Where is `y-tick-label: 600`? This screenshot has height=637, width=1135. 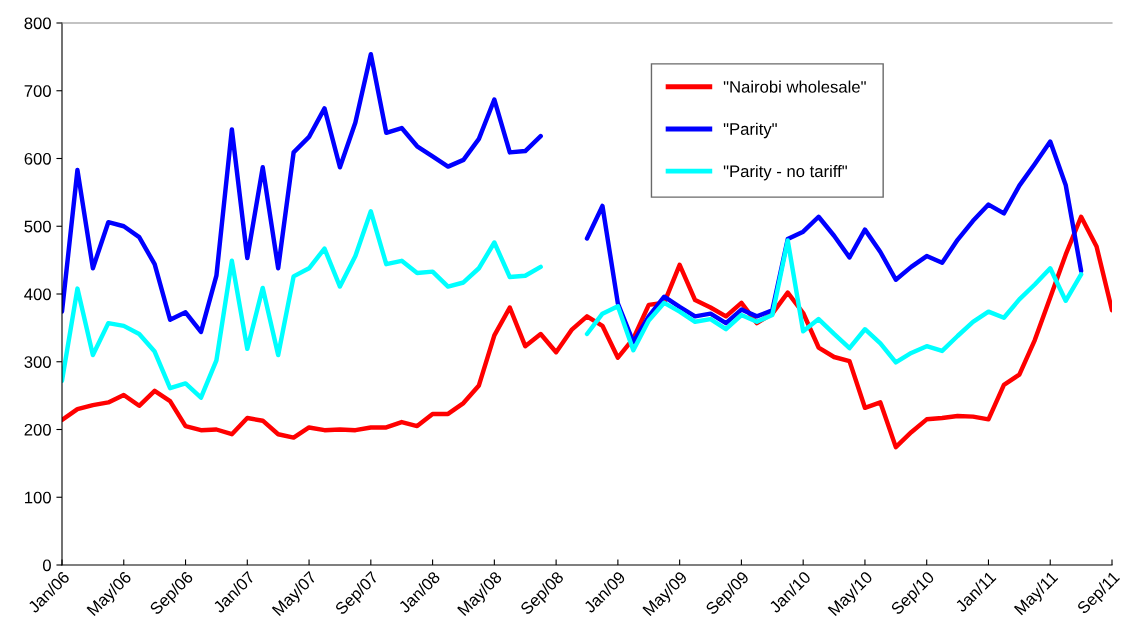 y-tick-label: 600 is located at coordinates (37, 158).